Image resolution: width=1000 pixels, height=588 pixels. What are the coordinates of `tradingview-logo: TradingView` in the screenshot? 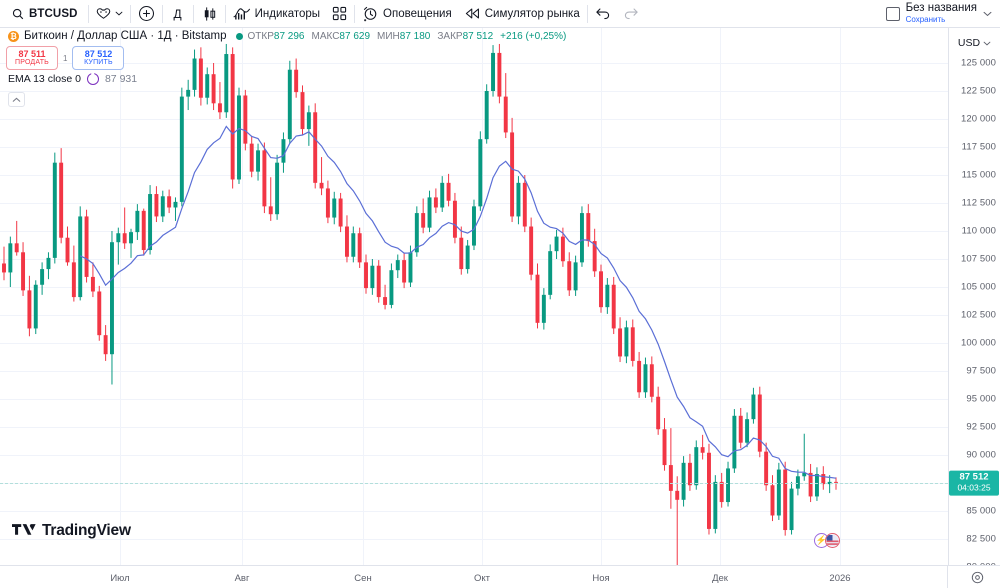 It's located at (71, 531).